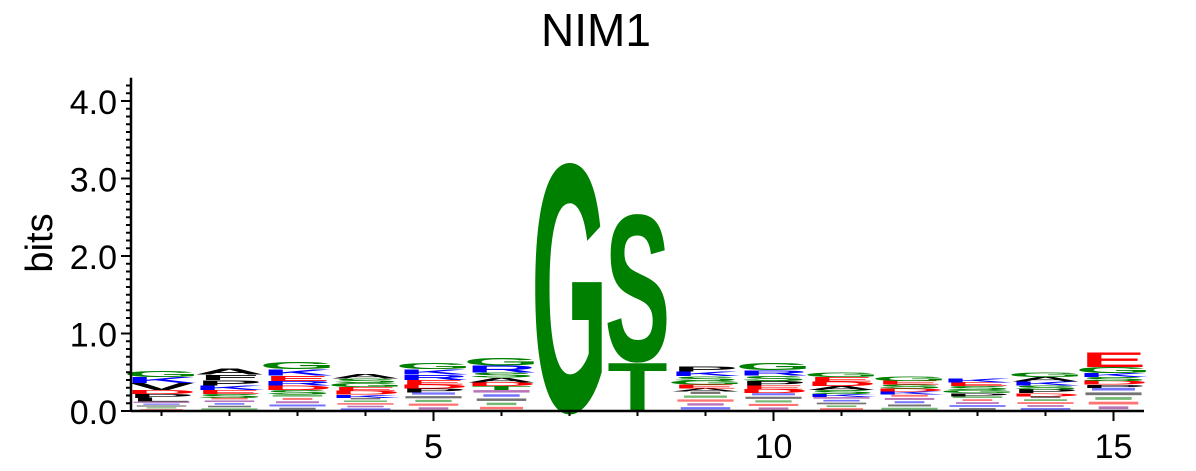  I want to click on y-tick-label: 3.0, so click(93, 181).